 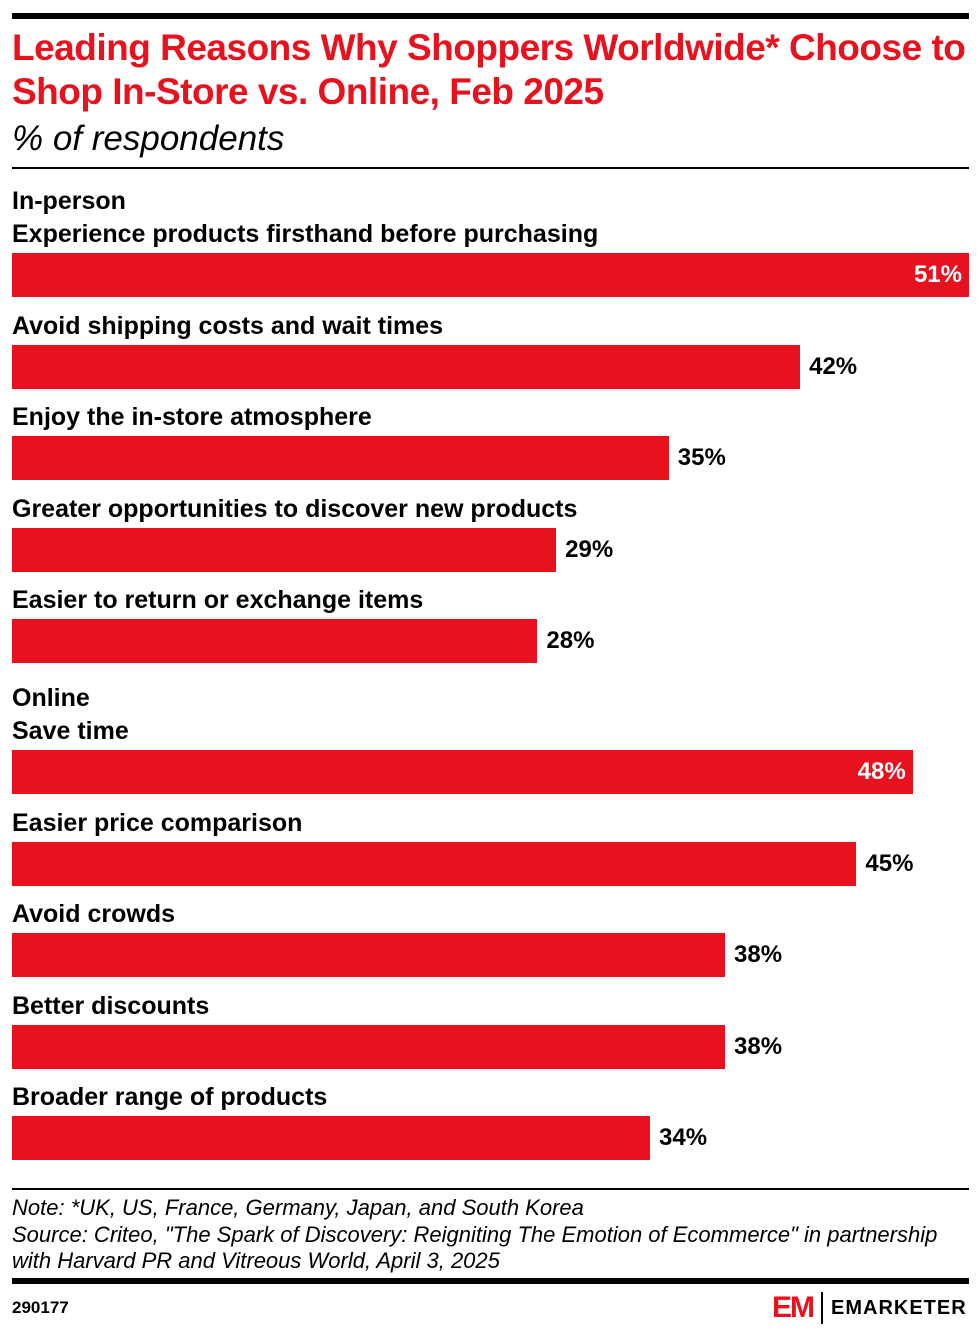 I want to click on data-label: 35%, so click(x=701, y=457).